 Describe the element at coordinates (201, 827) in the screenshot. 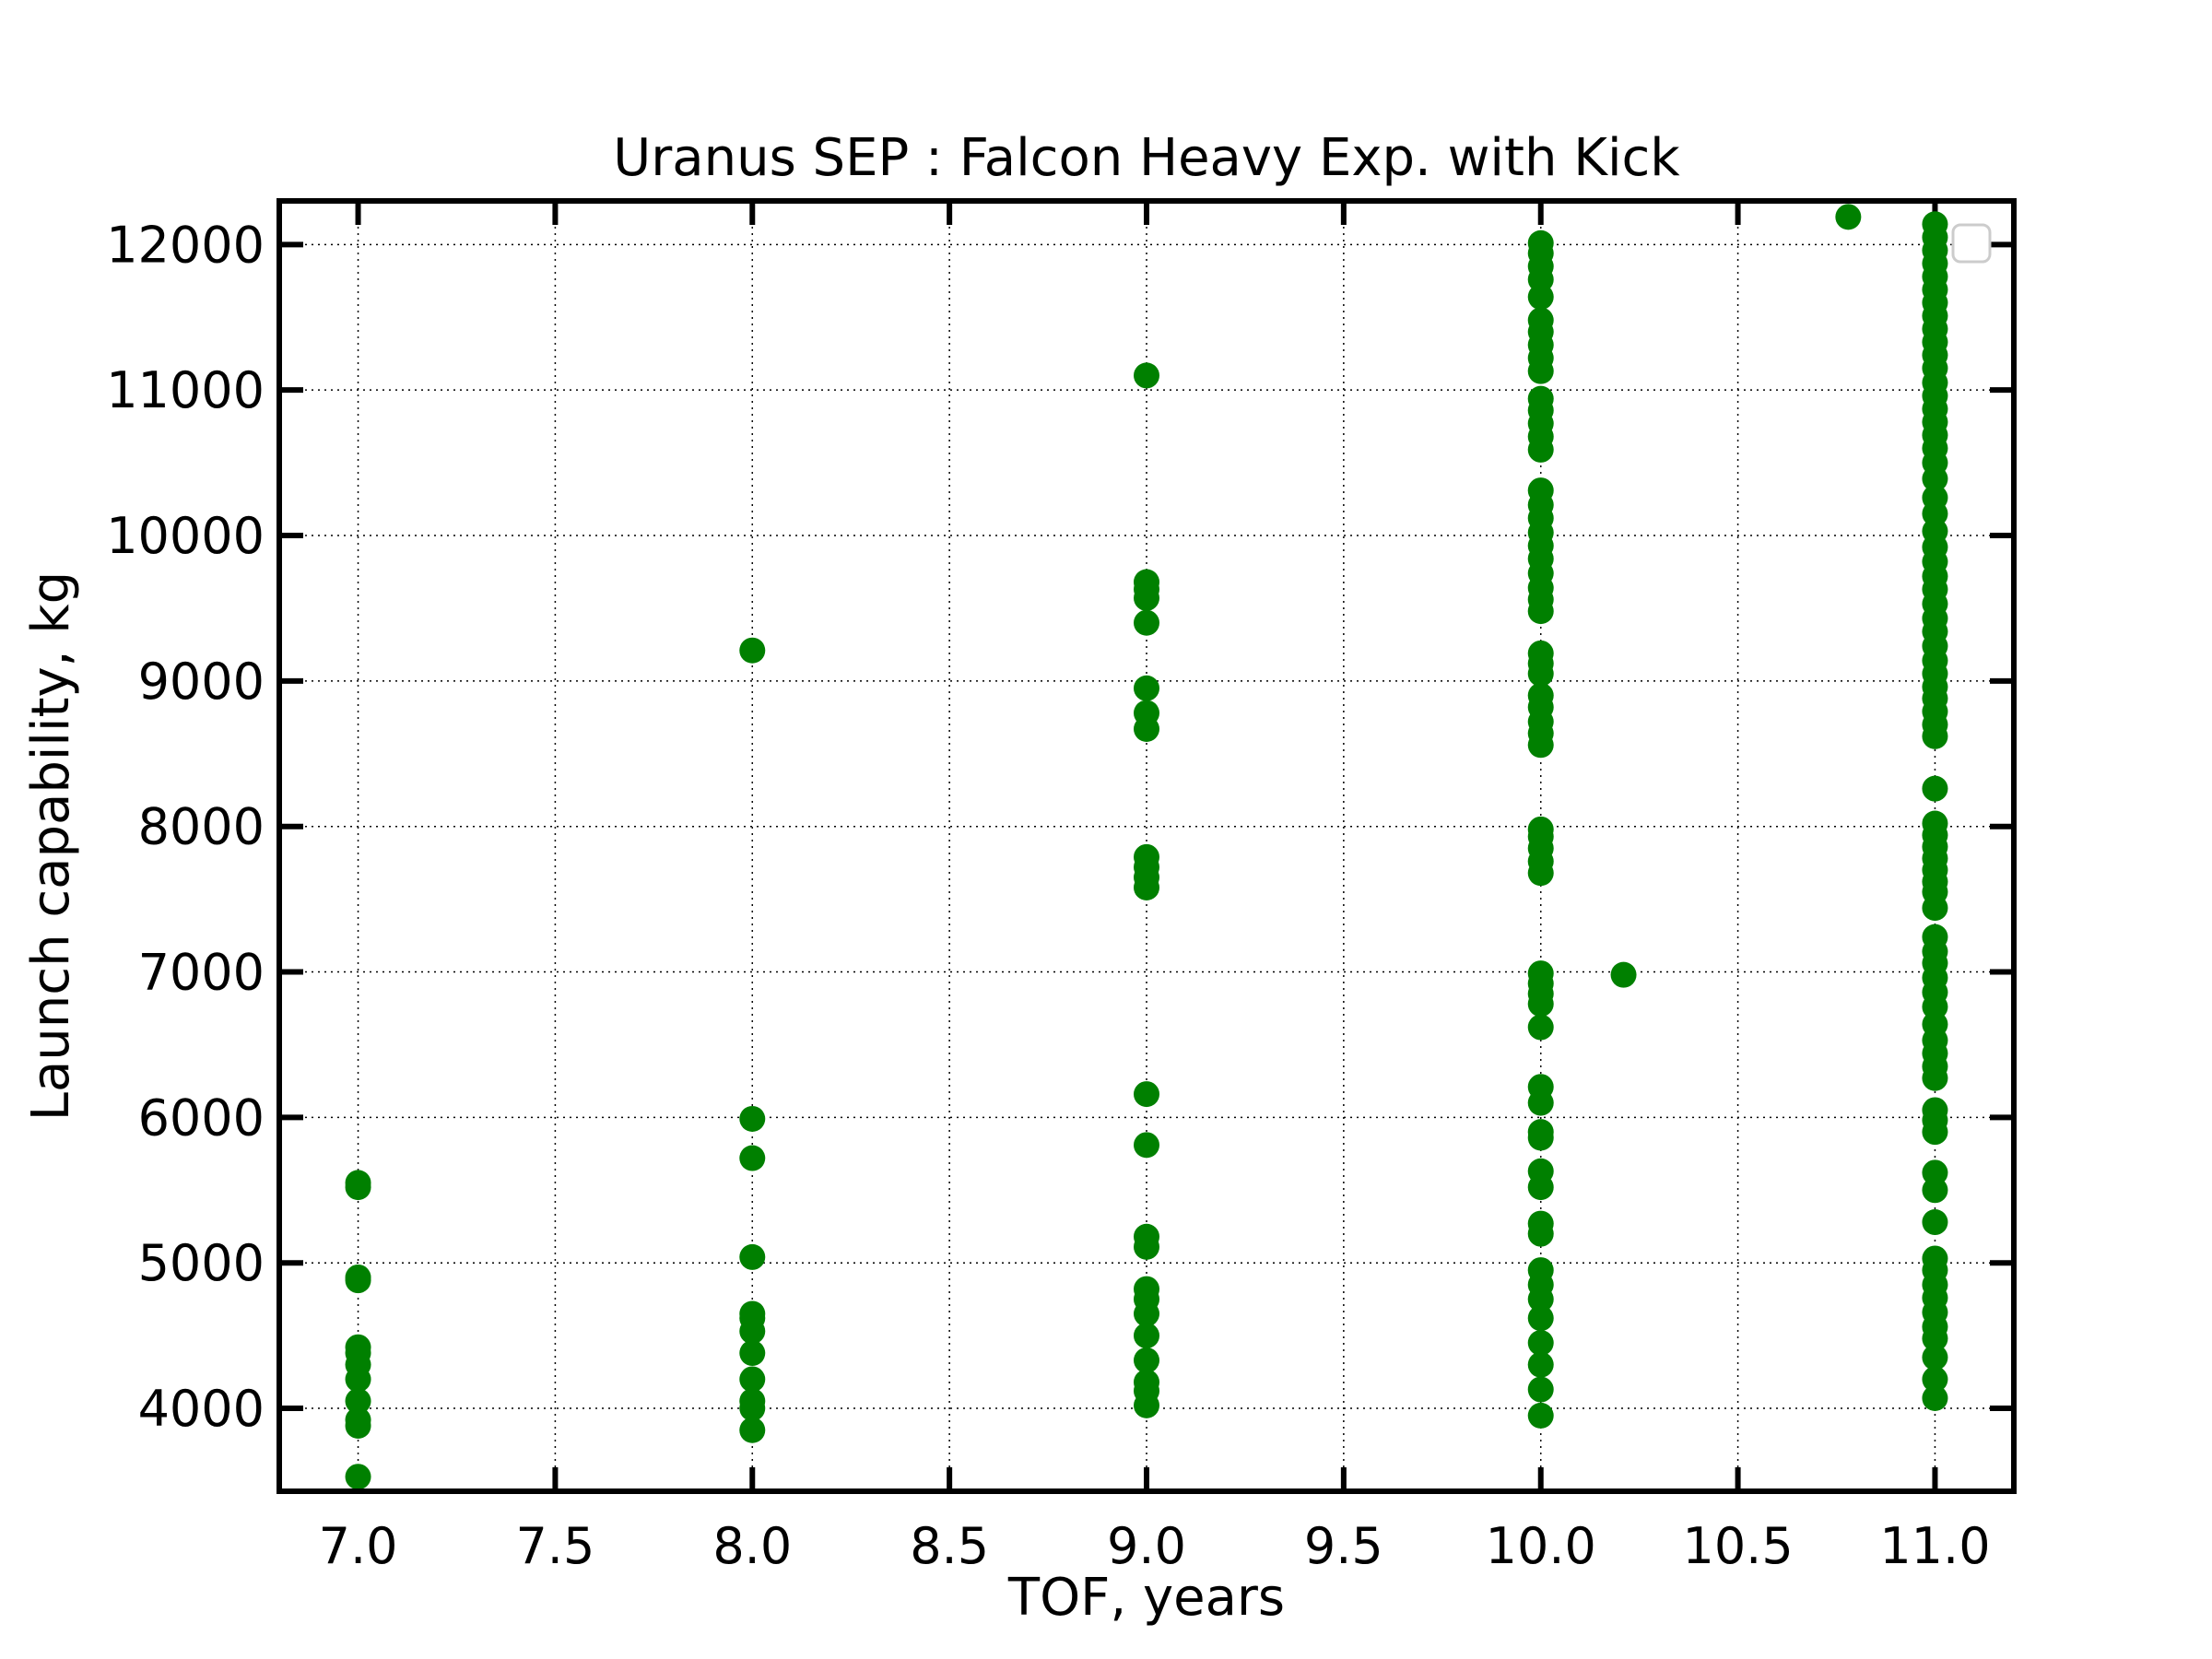

I see `y-tick-label: 8000` at that location.